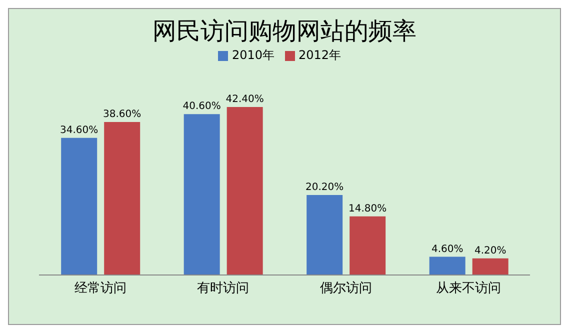 Image resolution: width=567 pixels, height=331 pixels. I want to click on chart-title: 网民访问购物网站的频率, so click(285, 30).